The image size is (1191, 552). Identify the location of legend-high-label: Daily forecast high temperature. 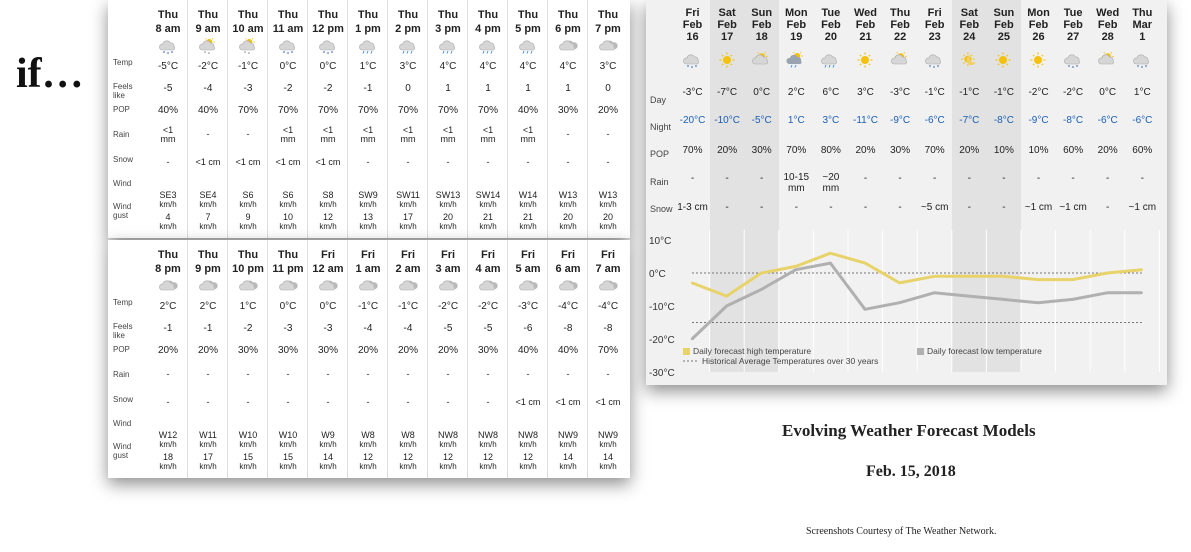
(752, 351).